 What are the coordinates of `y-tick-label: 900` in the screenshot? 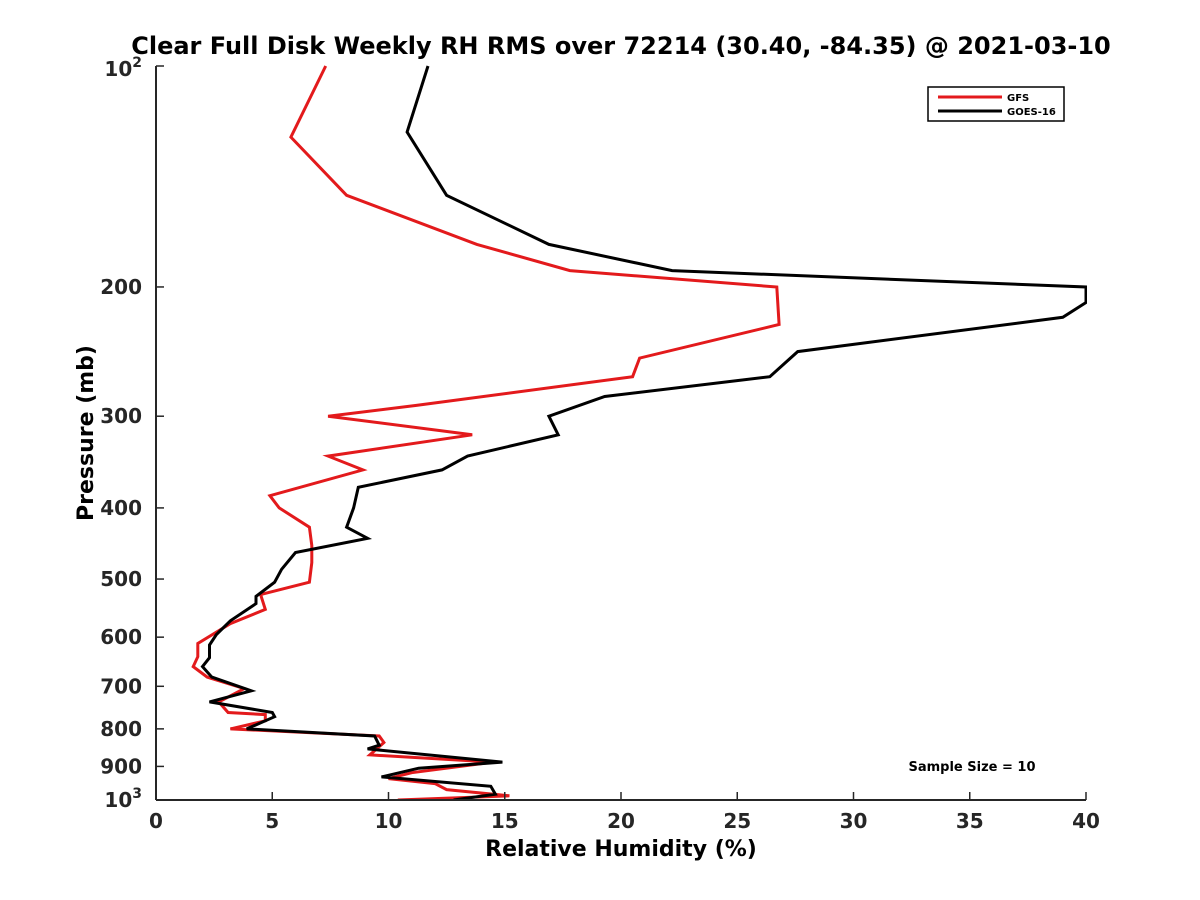 It's located at (121, 766).